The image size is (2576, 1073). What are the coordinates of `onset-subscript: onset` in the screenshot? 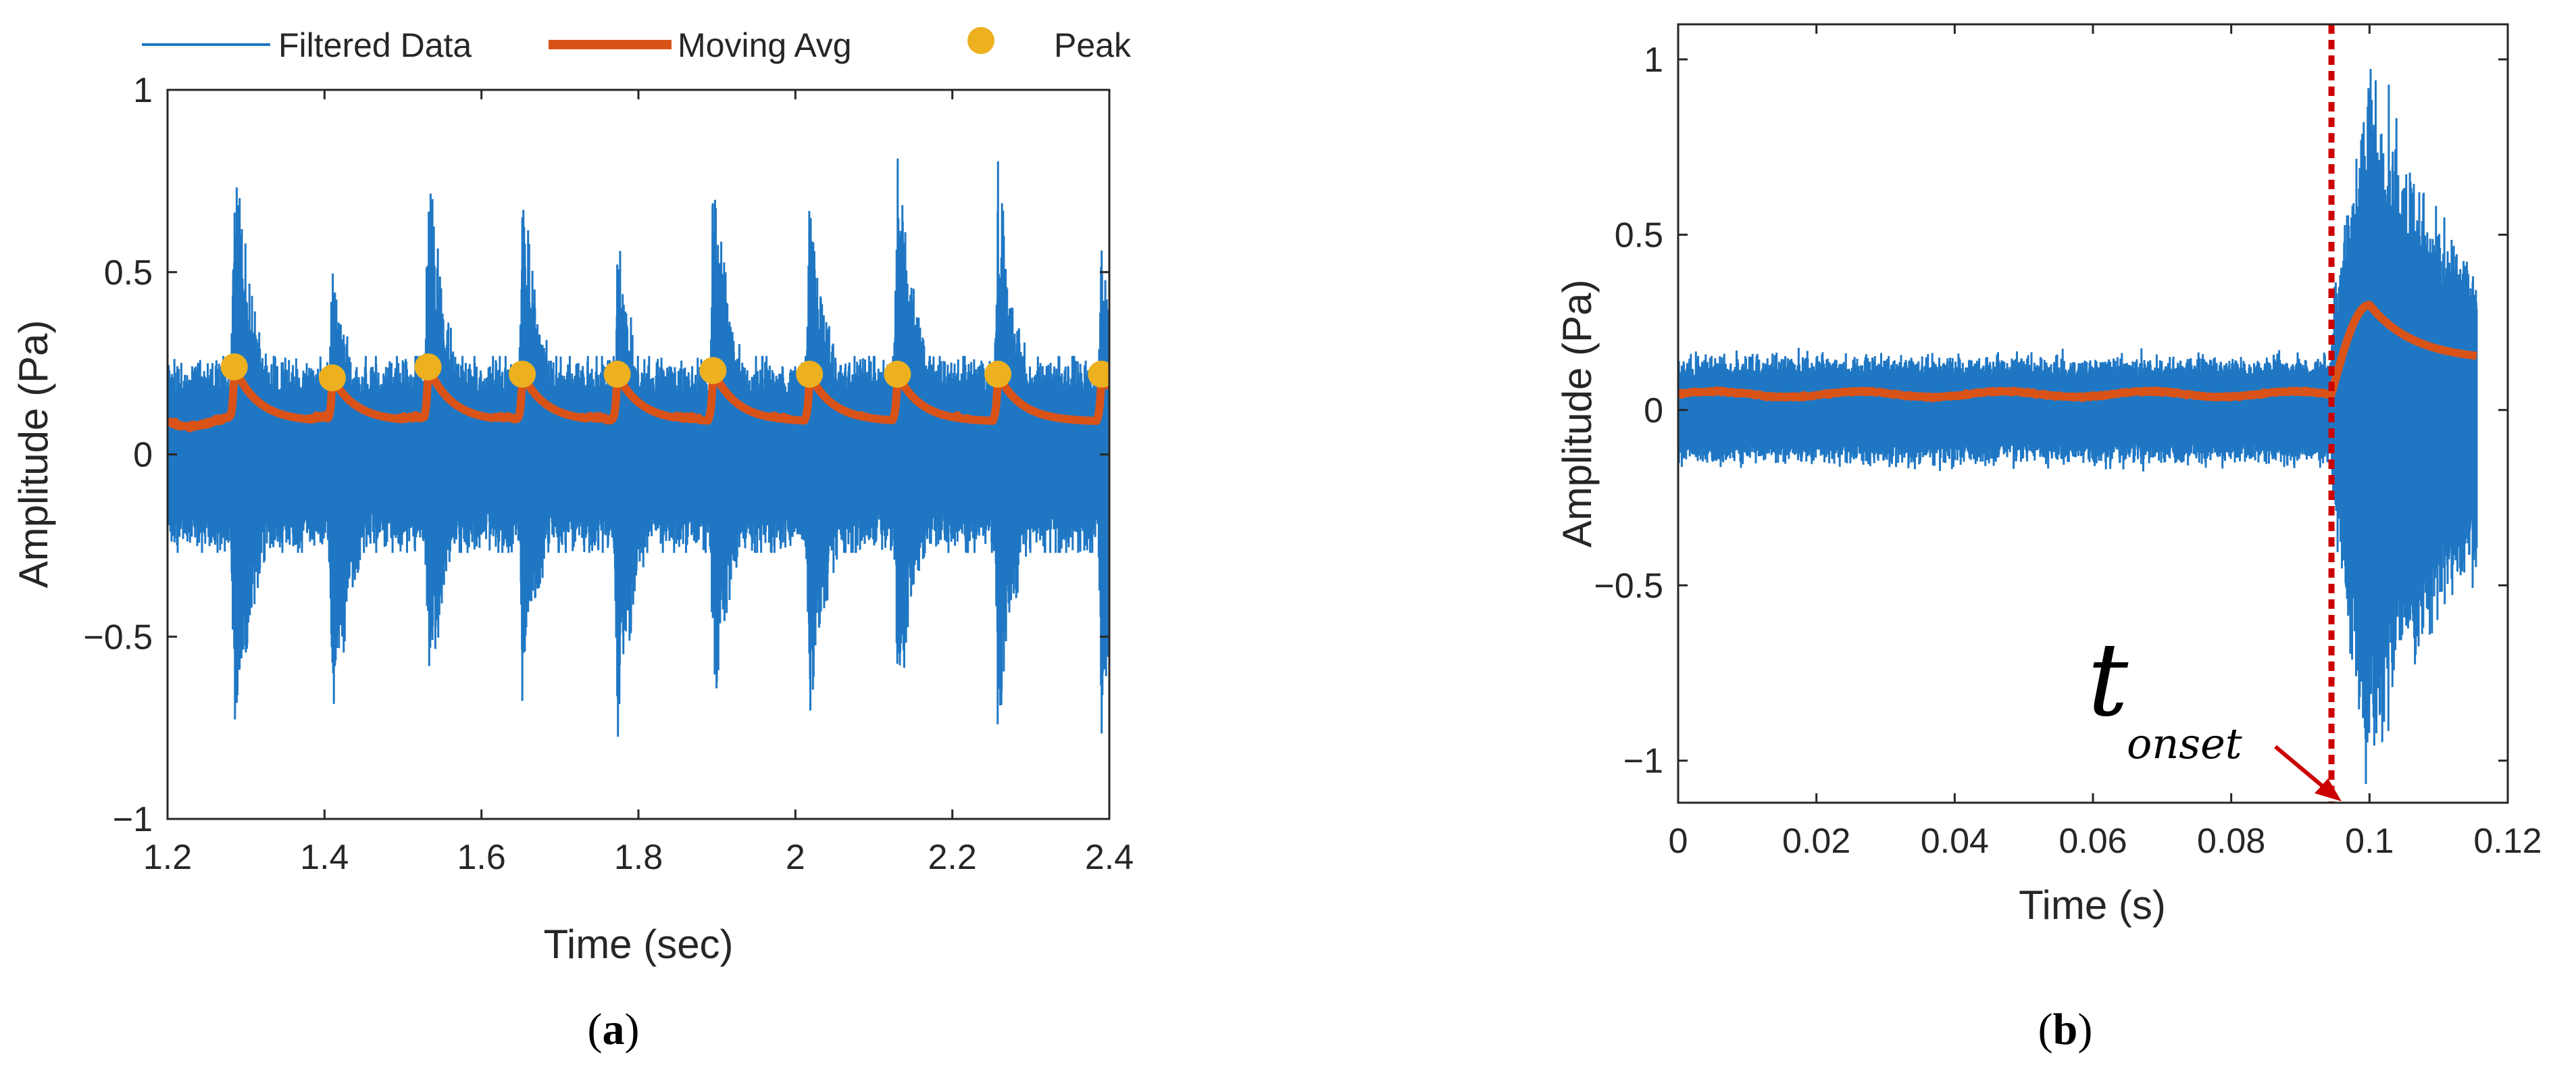 It's located at (2184, 743).